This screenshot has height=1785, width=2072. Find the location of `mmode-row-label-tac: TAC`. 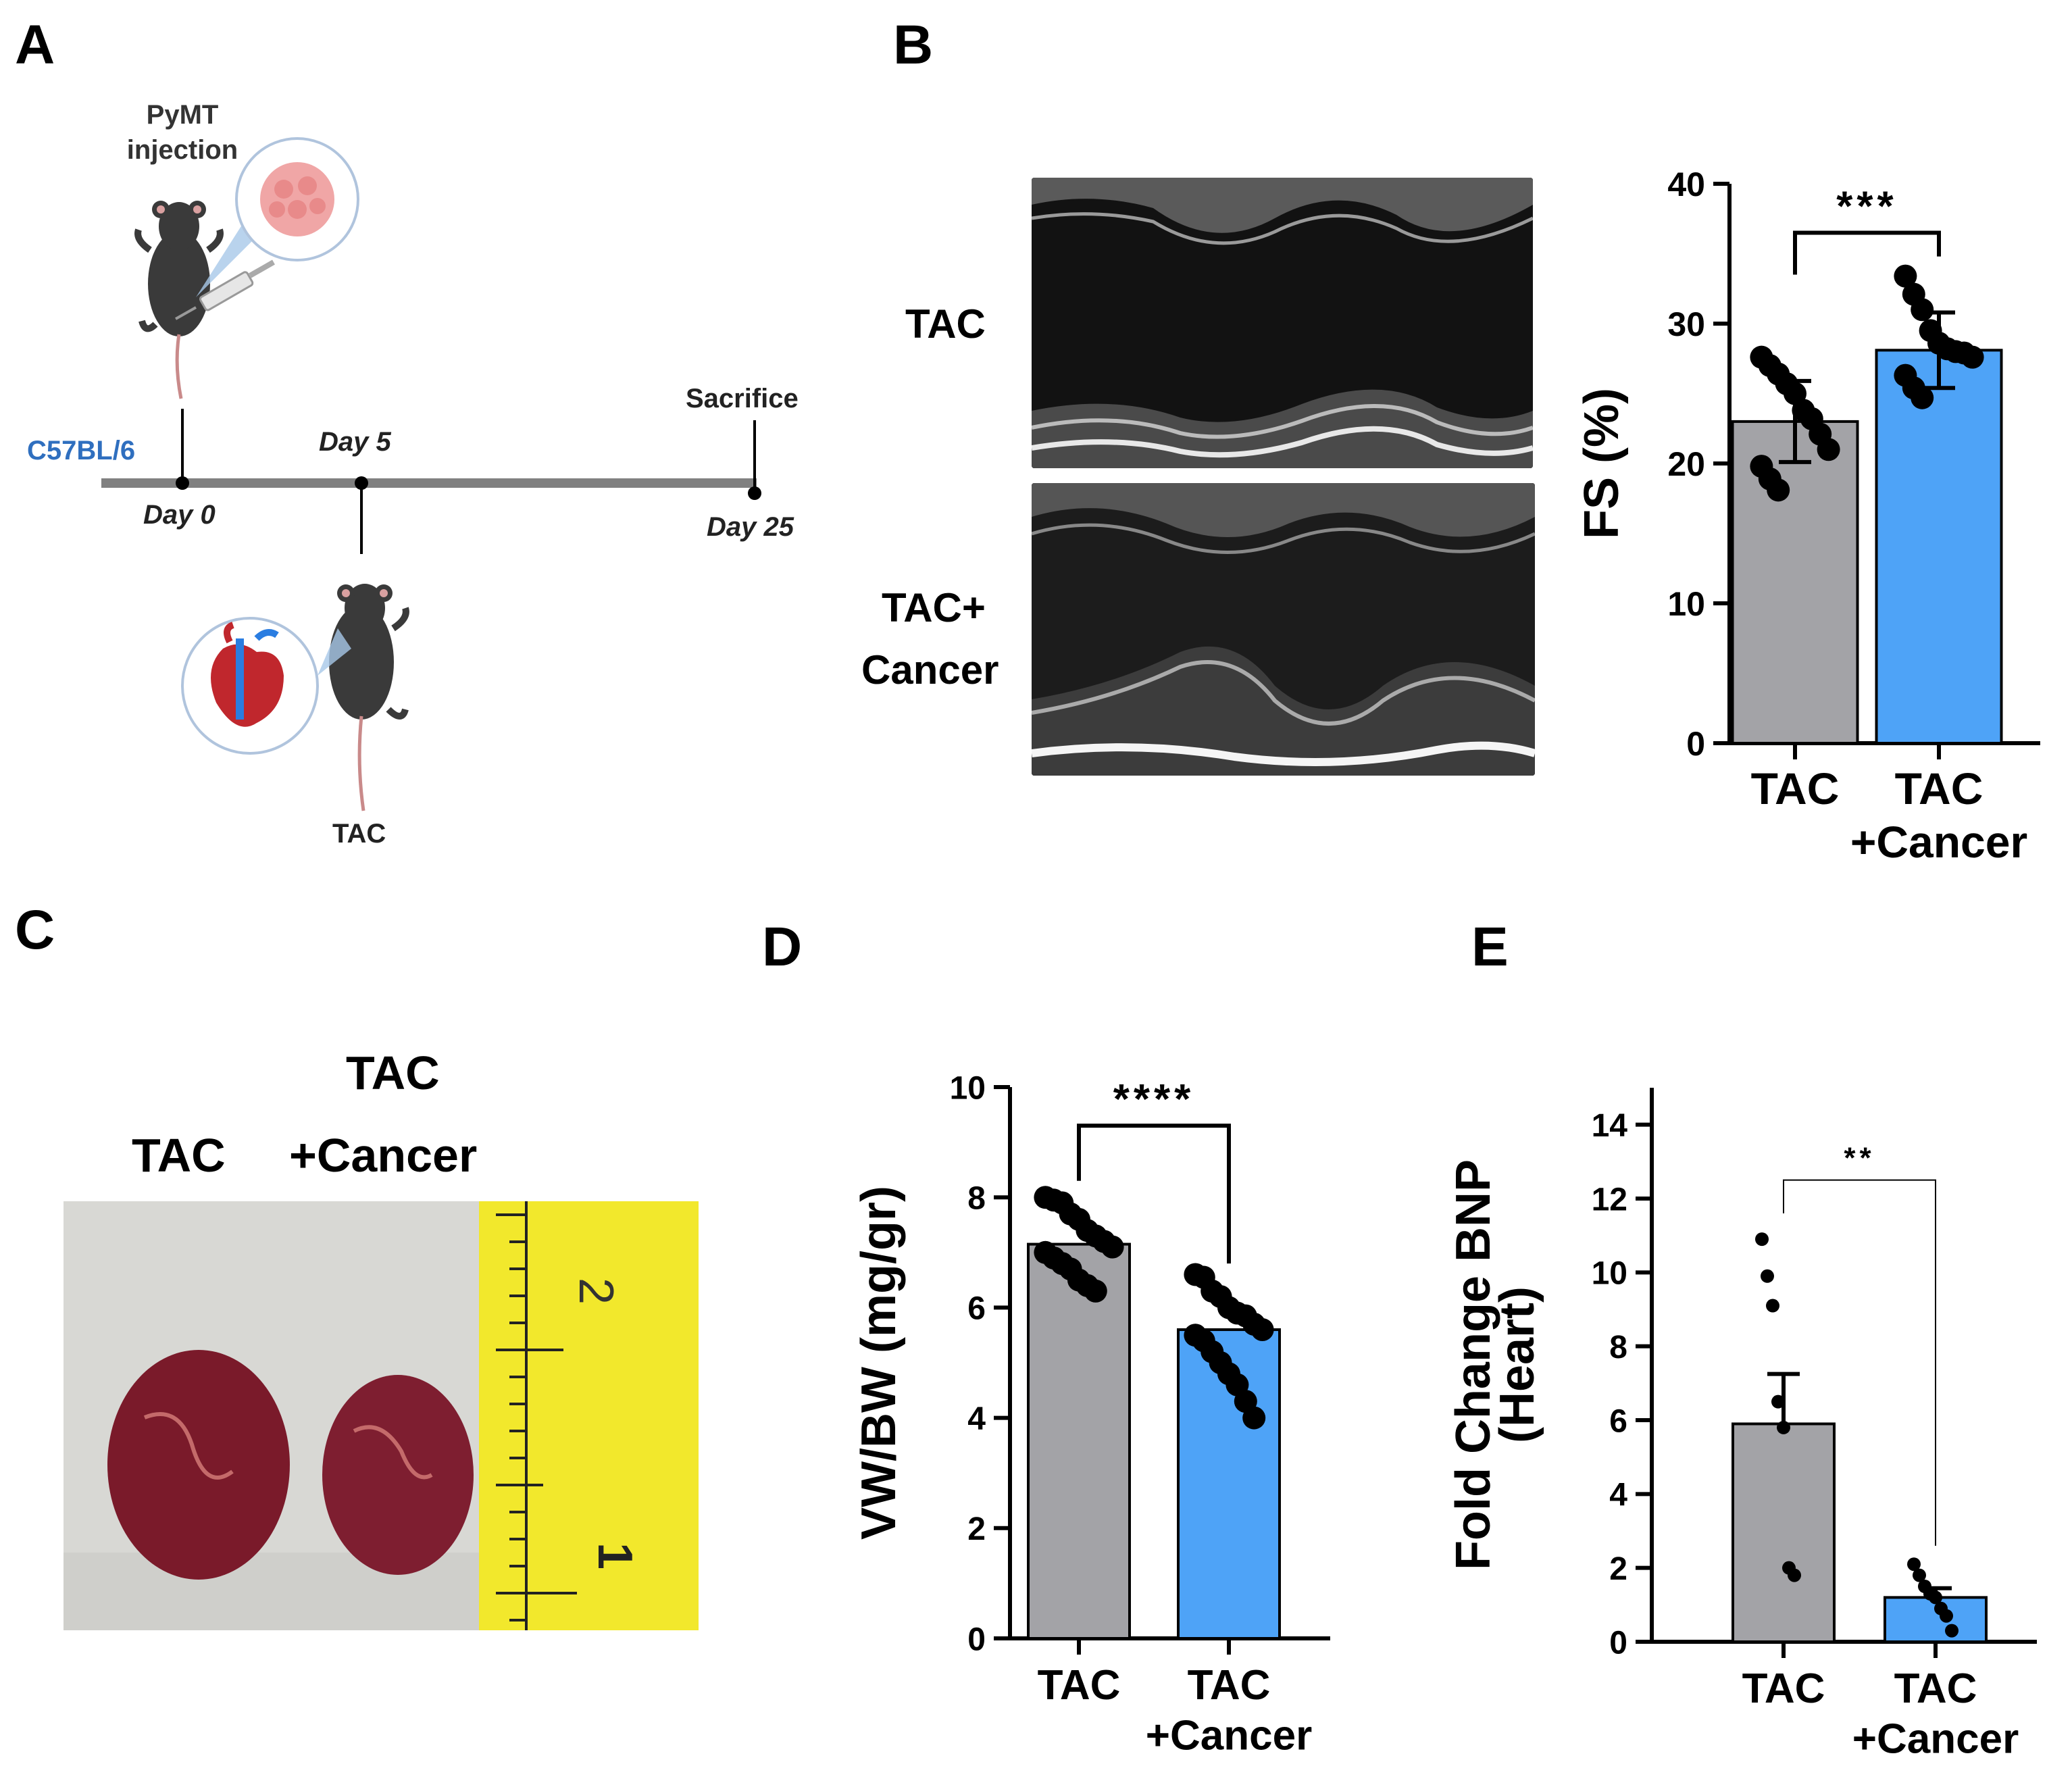

mmode-row-label-tac: TAC is located at coordinates (945, 324).